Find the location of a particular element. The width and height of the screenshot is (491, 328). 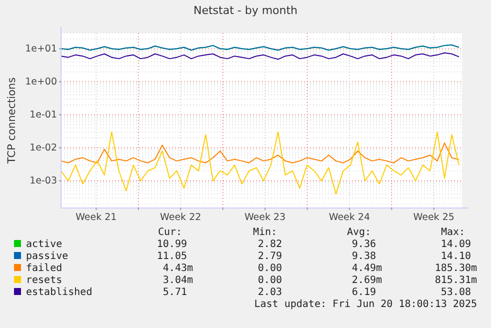

text: 4.49m is located at coordinates (367, 268).